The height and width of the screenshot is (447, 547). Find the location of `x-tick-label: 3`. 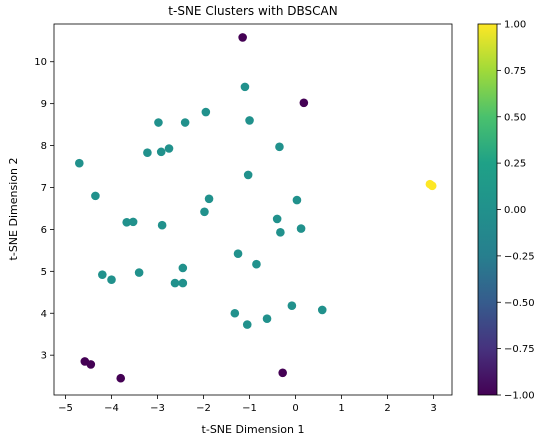

x-tick-label: 3 is located at coordinates (433, 408).